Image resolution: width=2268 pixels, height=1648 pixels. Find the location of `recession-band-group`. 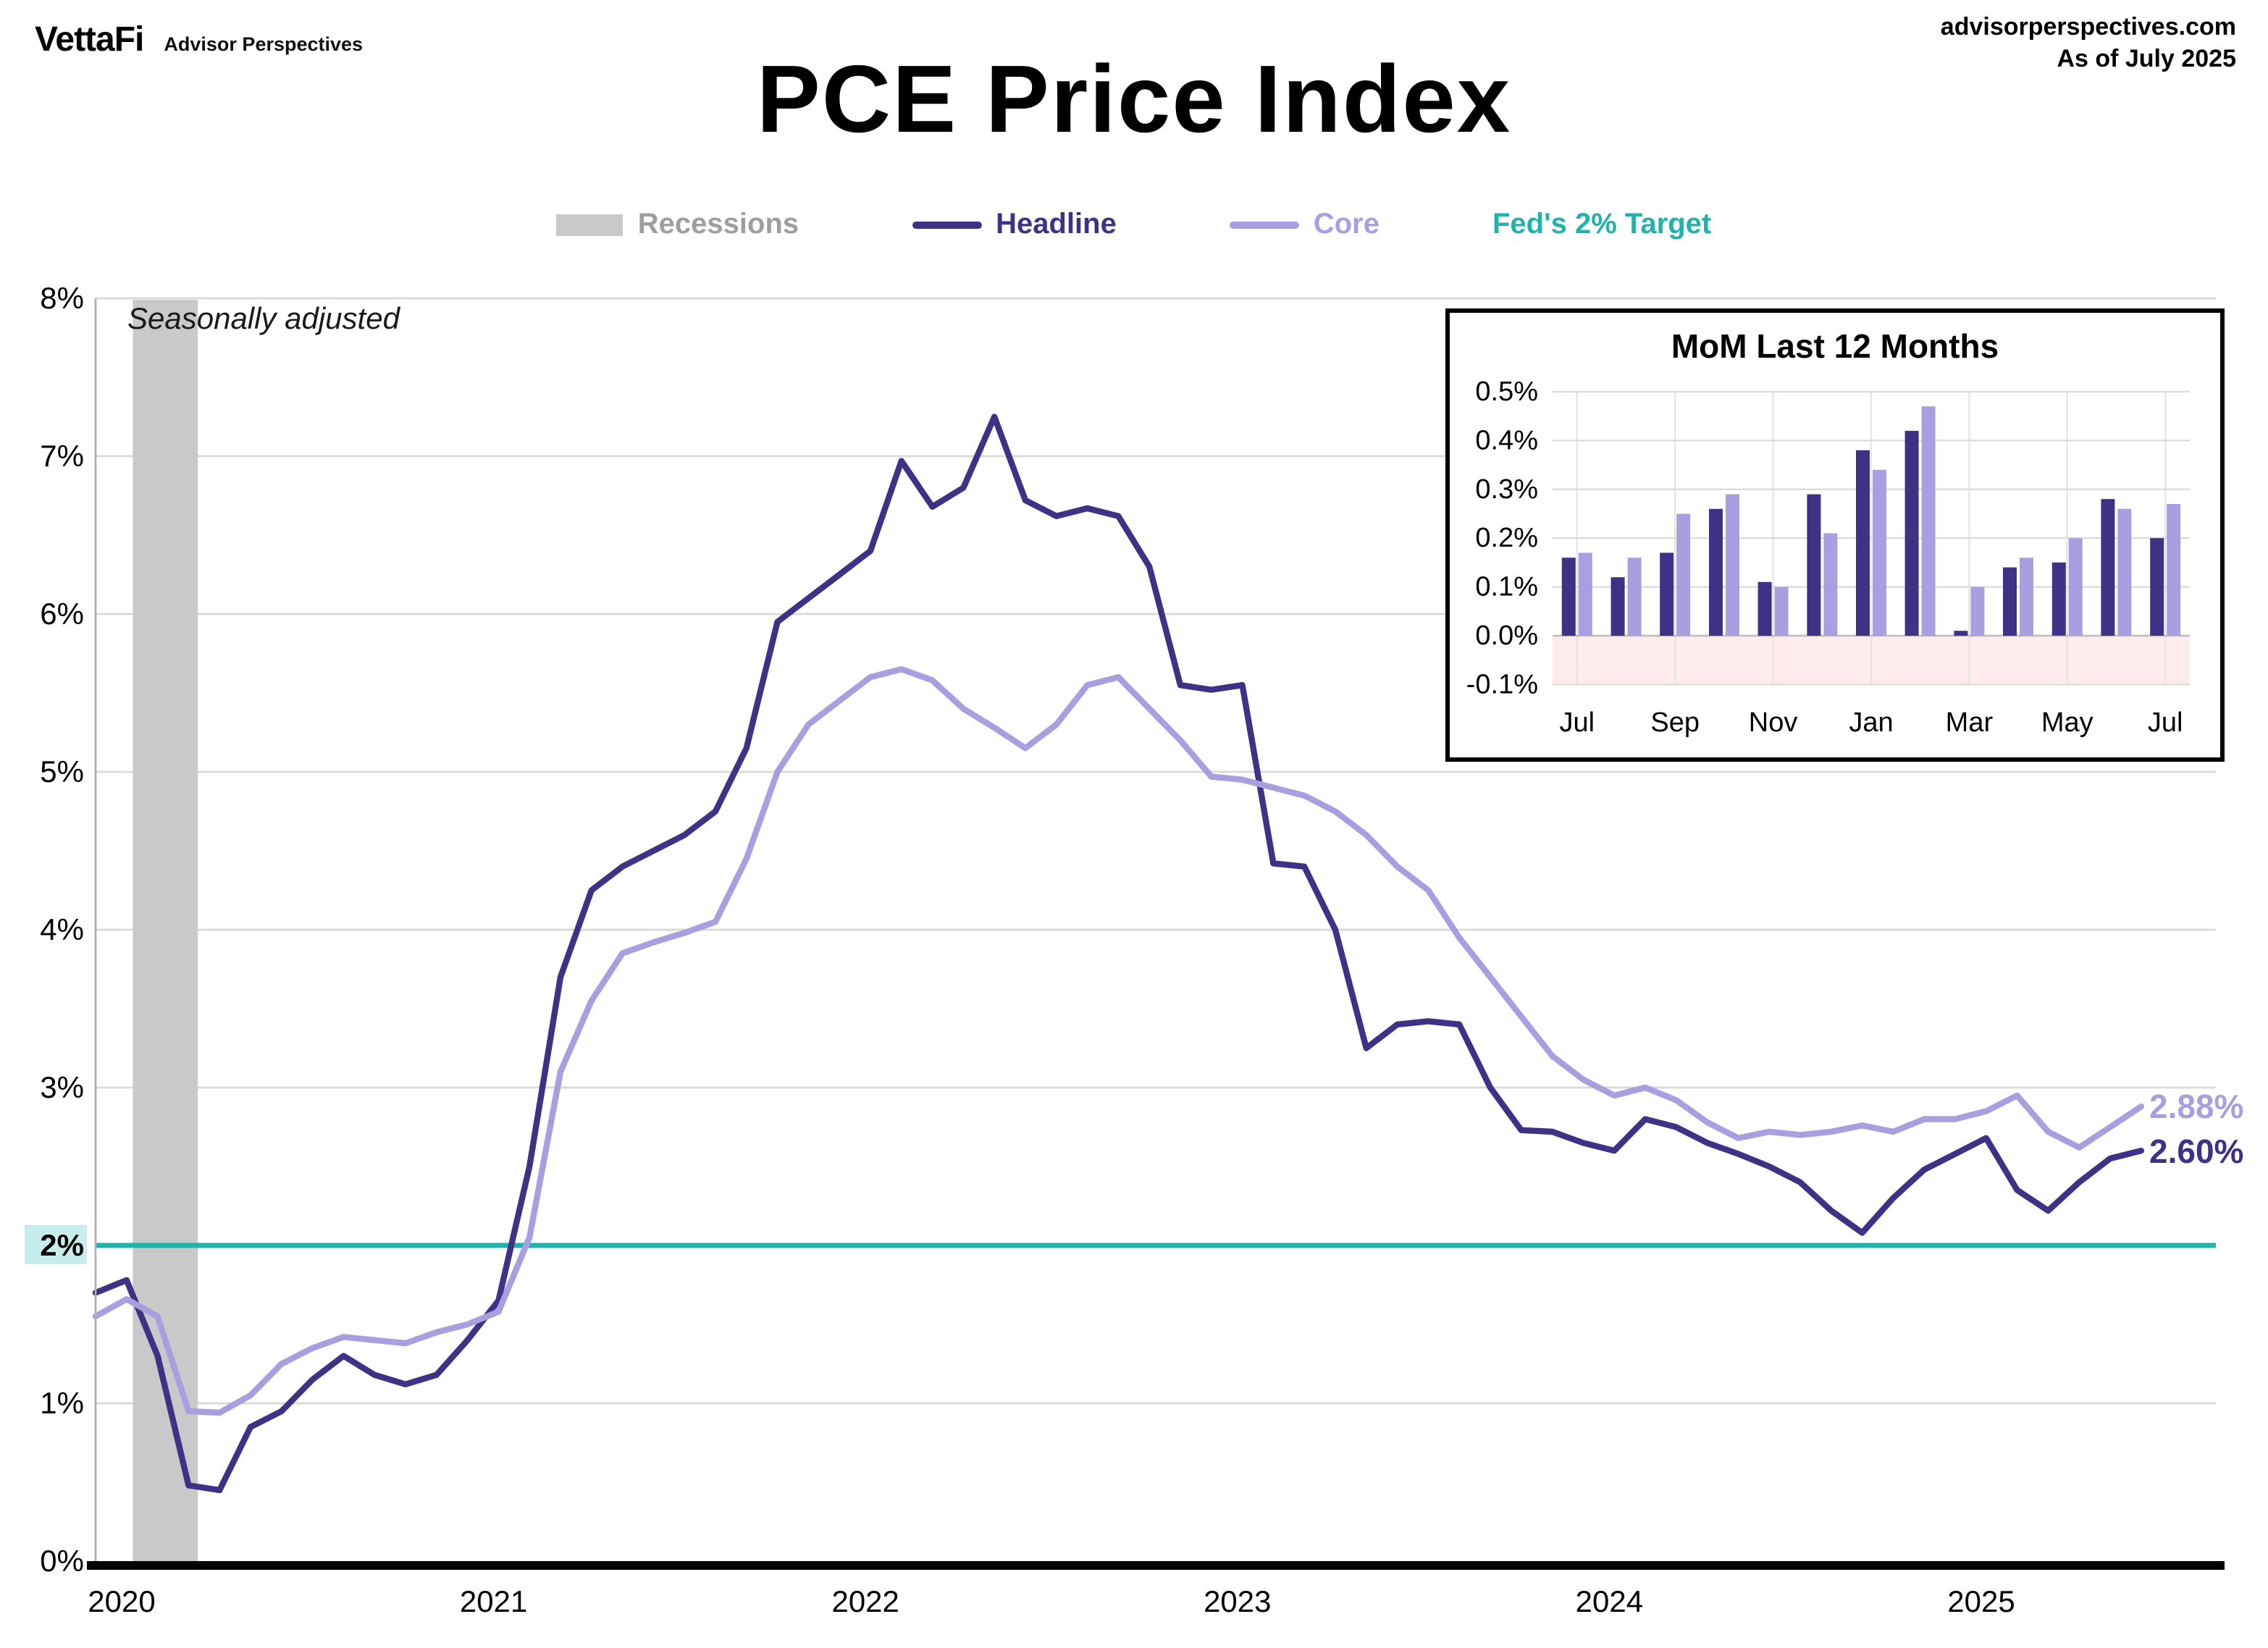

recession-band-group is located at coordinates (165, 930).